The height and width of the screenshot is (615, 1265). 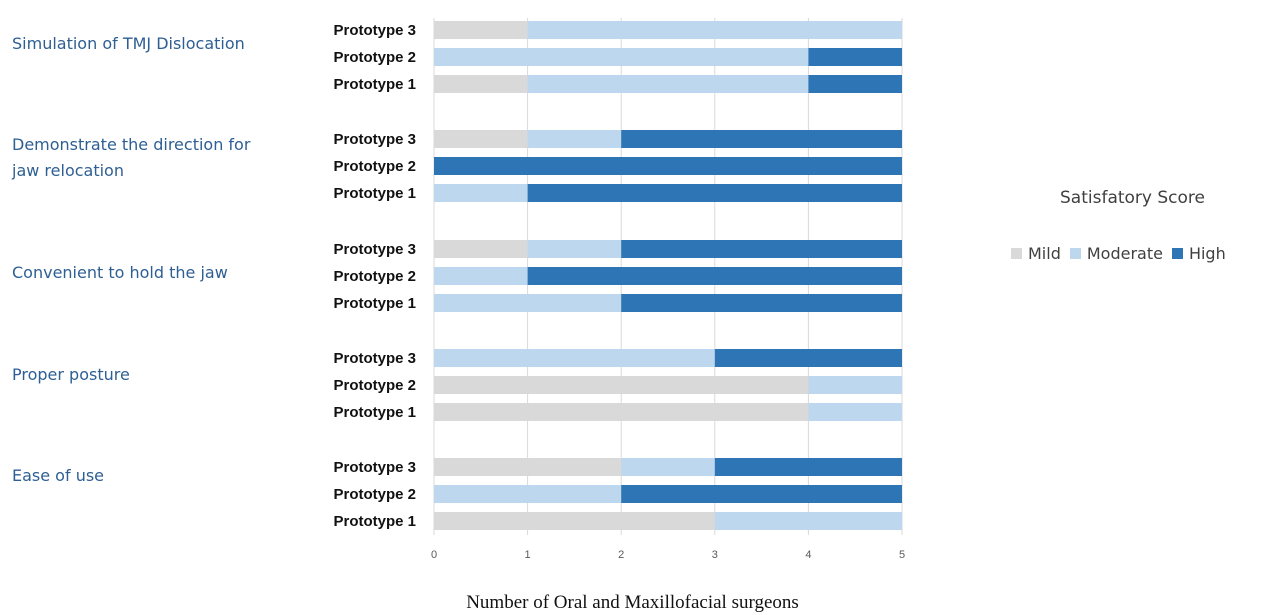 What do you see at coordinates (668, 84) in the screenshot?
I see `bar-g0-prototype1-moderate` at bounding box center [668, 84].